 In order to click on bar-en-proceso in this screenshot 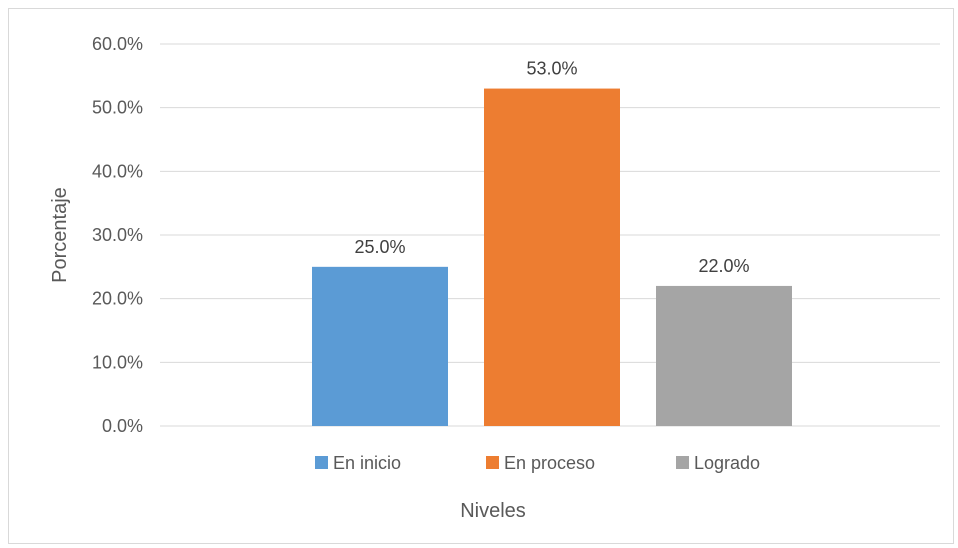, I will do `click(552, 257)`.